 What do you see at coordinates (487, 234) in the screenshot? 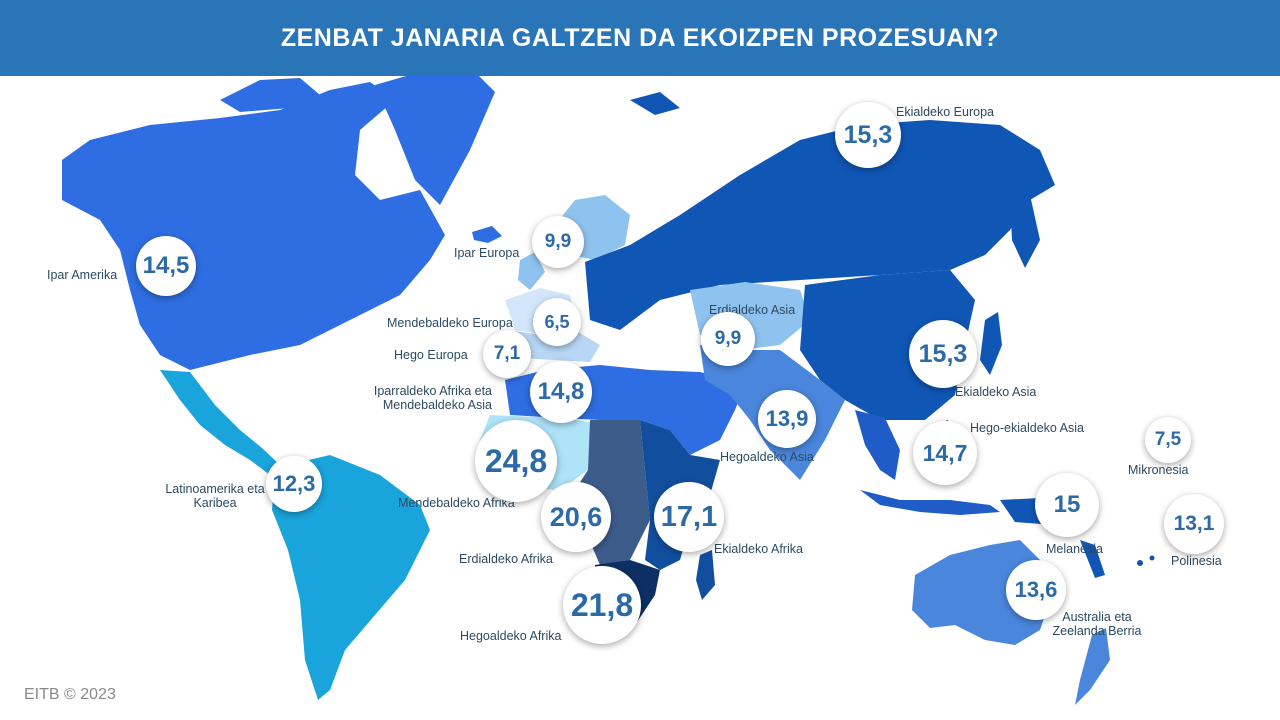
I see `iceland` at bounding box center [487, 234].